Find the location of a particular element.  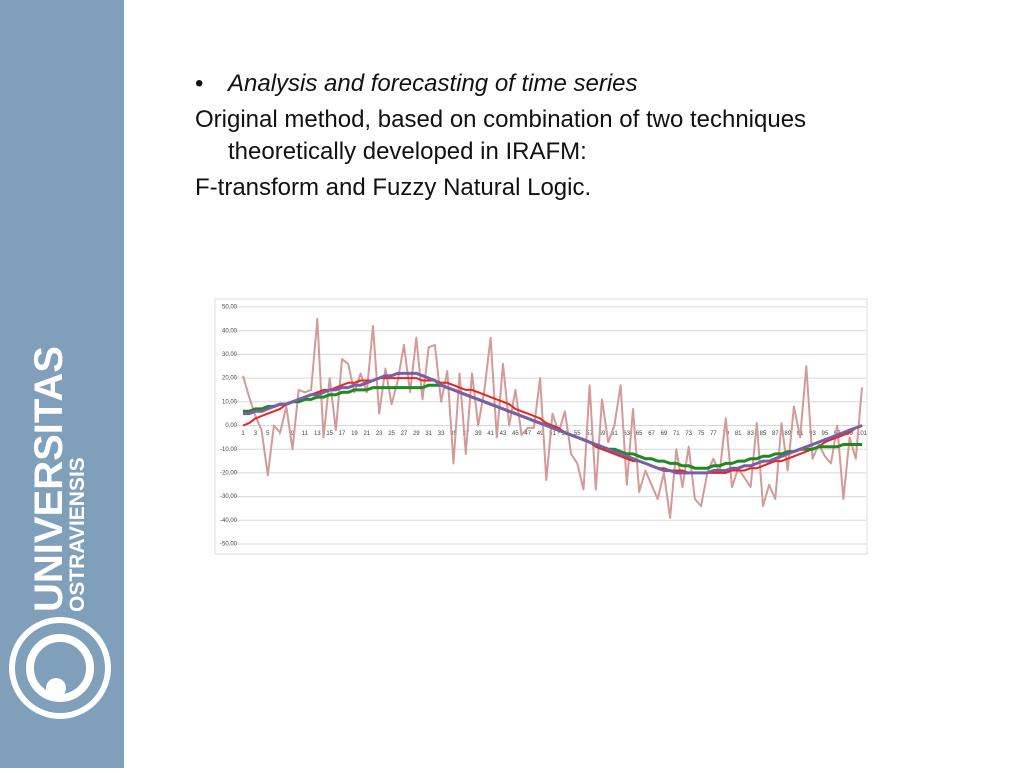

x-tick-label: 55 is located at coordinates (577, 434).